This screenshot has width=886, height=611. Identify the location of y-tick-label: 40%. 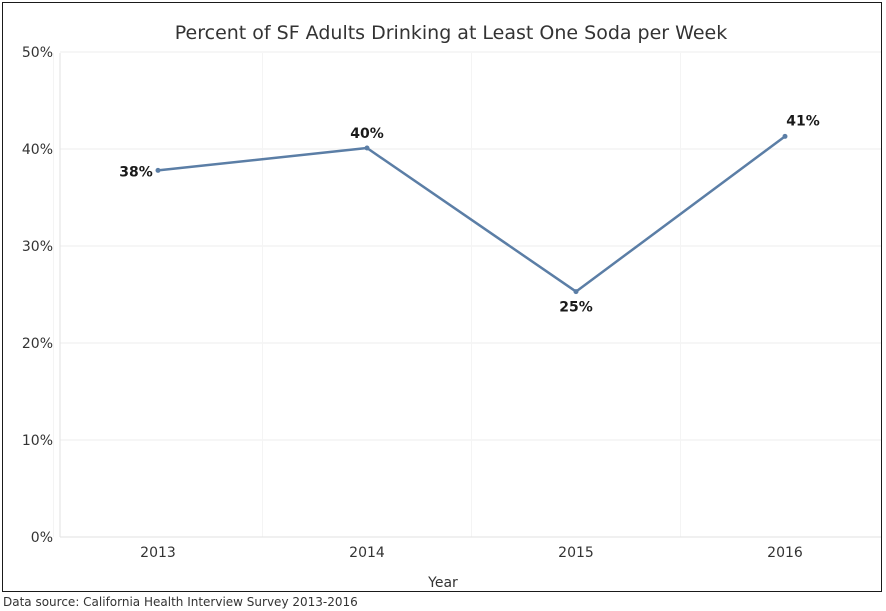
(37, 150).